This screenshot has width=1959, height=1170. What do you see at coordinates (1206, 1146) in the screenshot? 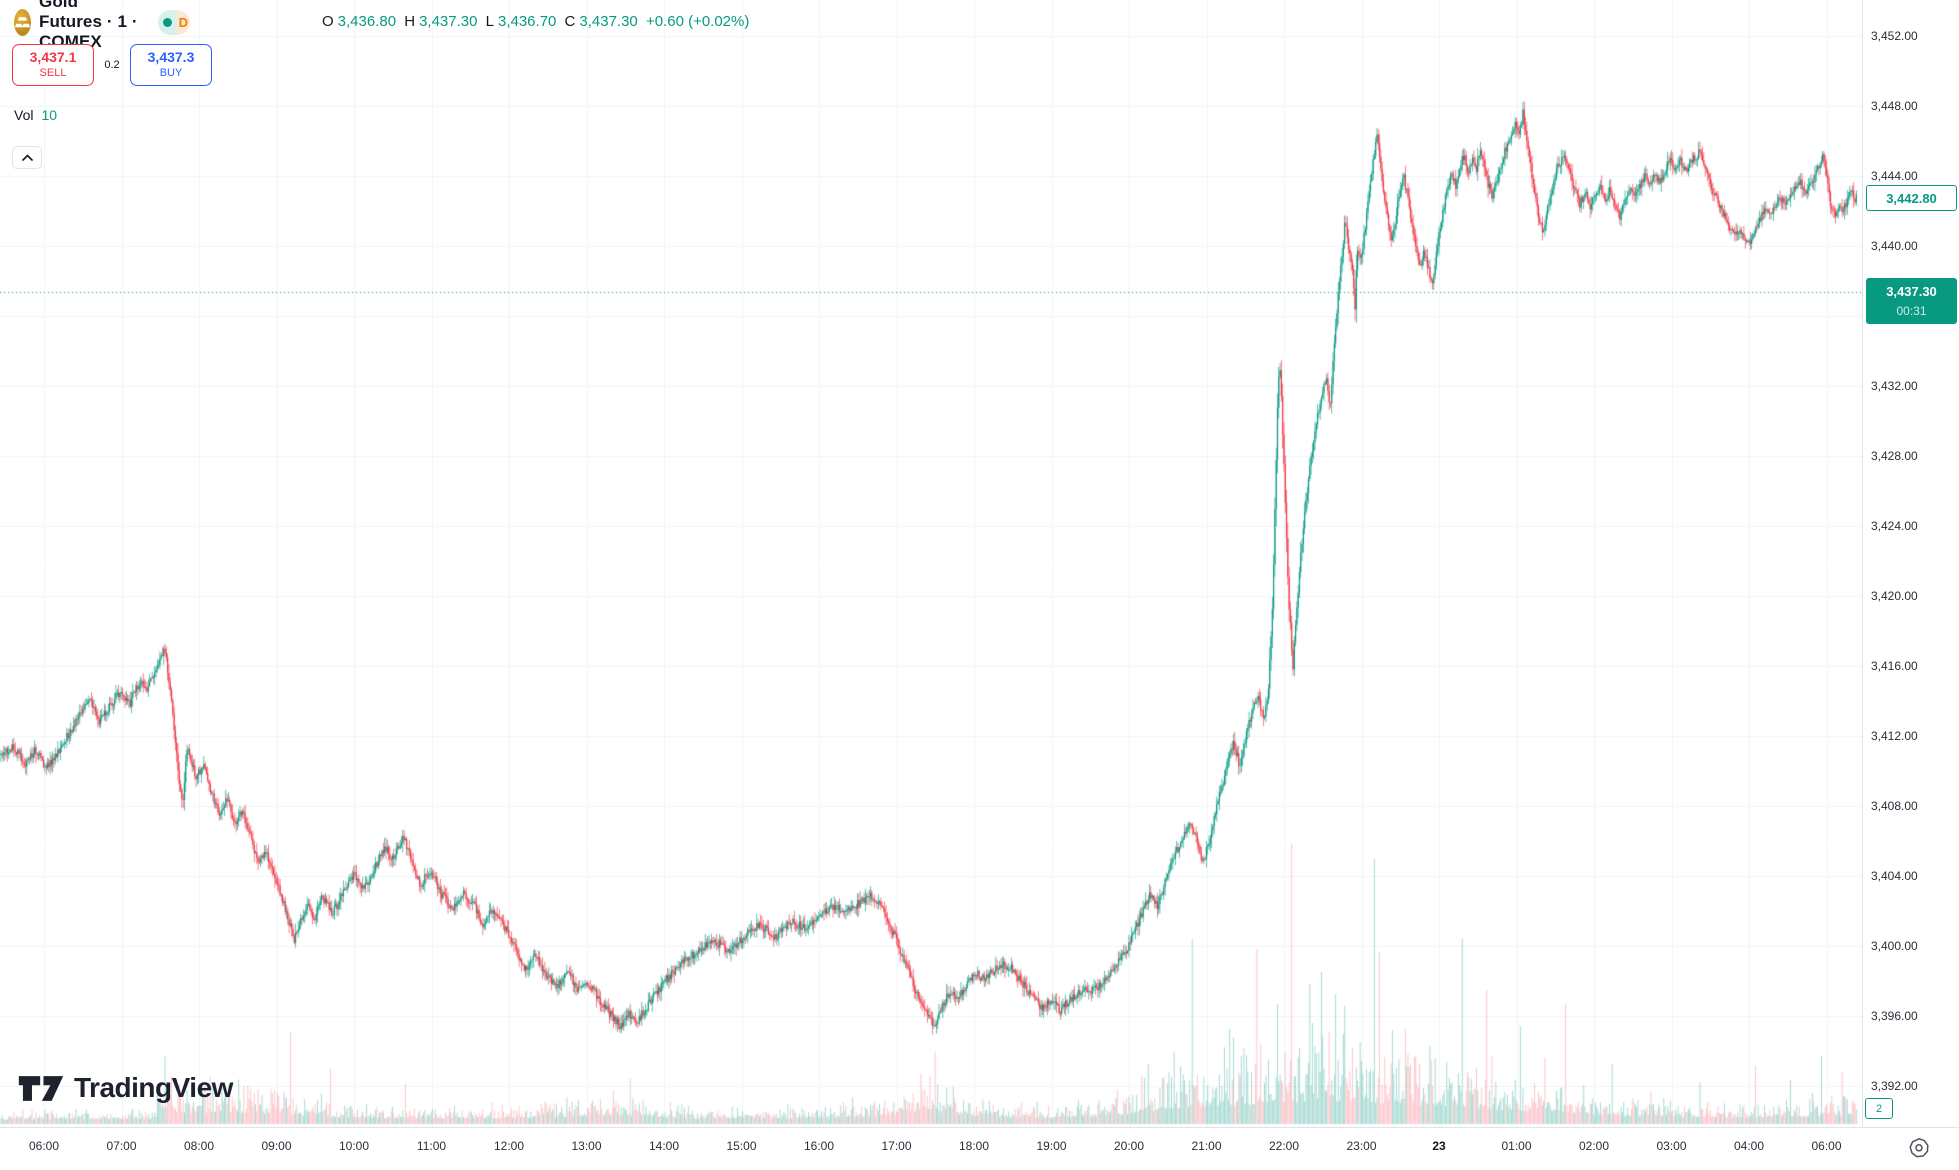
I see `time-tick-label: 21:00` at bounding box center [1206, 1146].